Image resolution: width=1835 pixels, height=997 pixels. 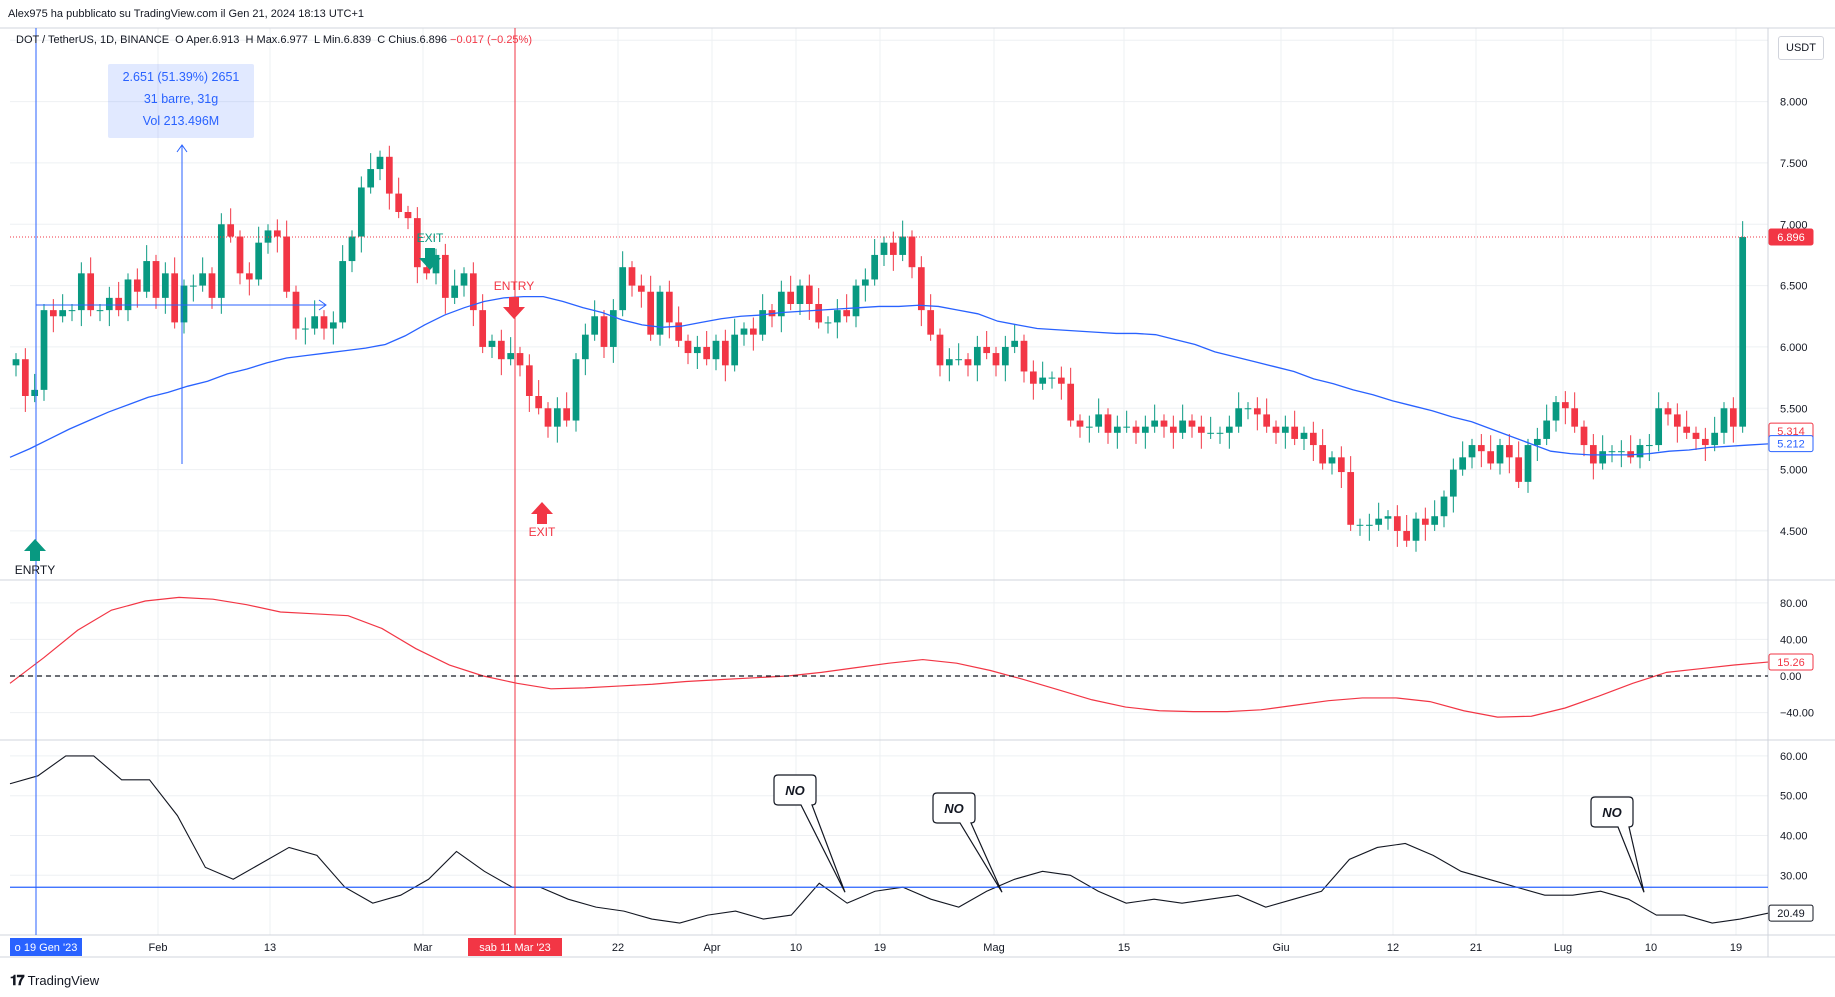 What do you see at coordinates (417, 40) in the screenshot?
I see `close-value: Chius.6.896` at bounding box center [417, 40].